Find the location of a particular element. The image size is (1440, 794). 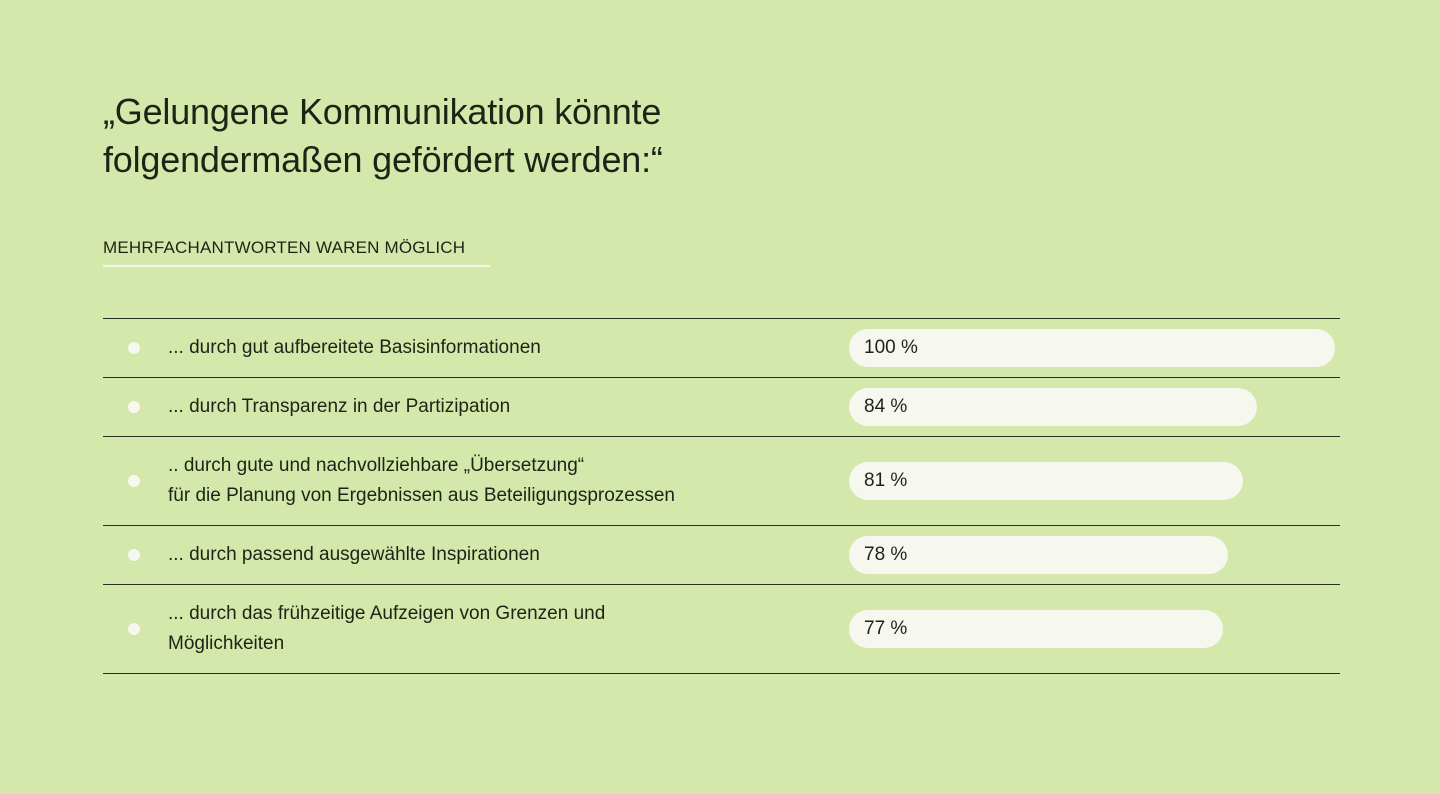

value-label: 78 % is located at coordinates (886, 554).